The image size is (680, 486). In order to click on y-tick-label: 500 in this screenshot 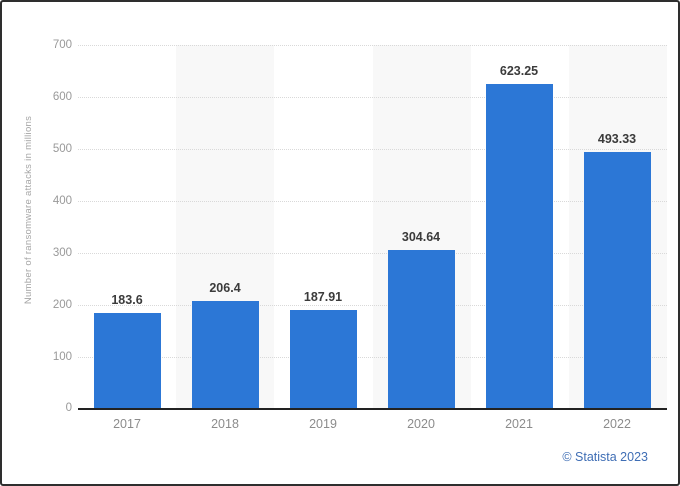, I will do `click(62, 149)`.